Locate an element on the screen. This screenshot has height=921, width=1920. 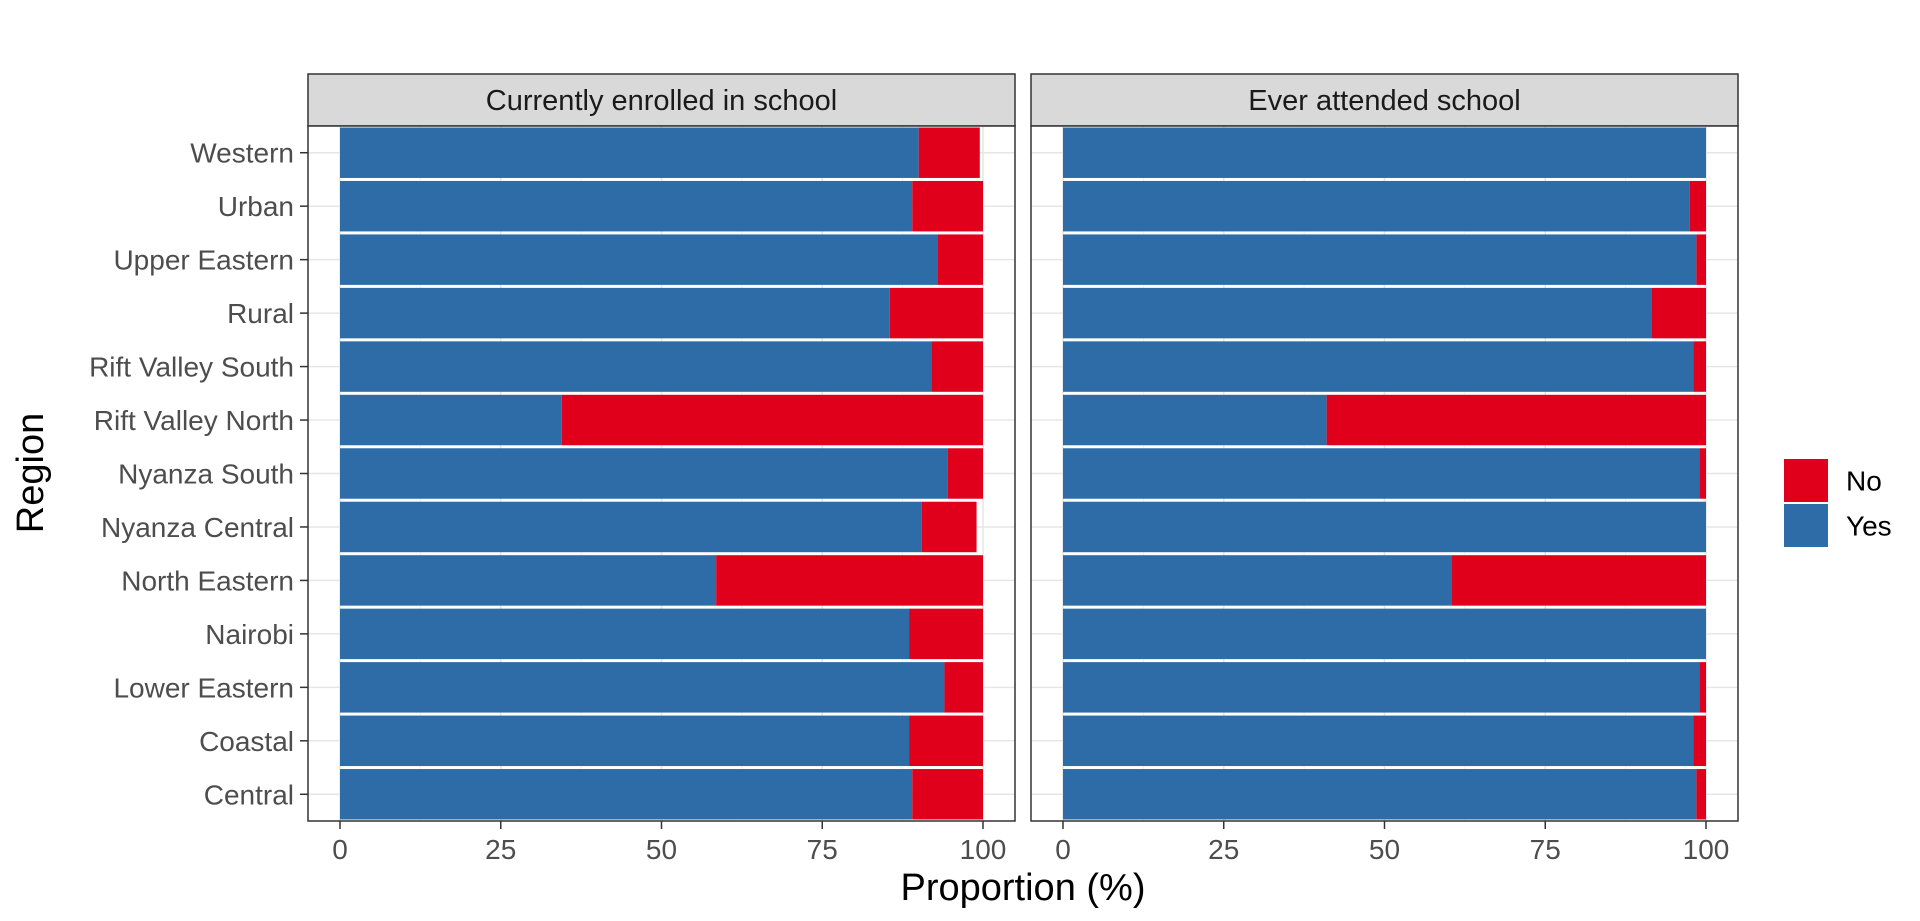
y-tick-label-lower-eastern: Lower Eastern is located at coordinates (203, 687).